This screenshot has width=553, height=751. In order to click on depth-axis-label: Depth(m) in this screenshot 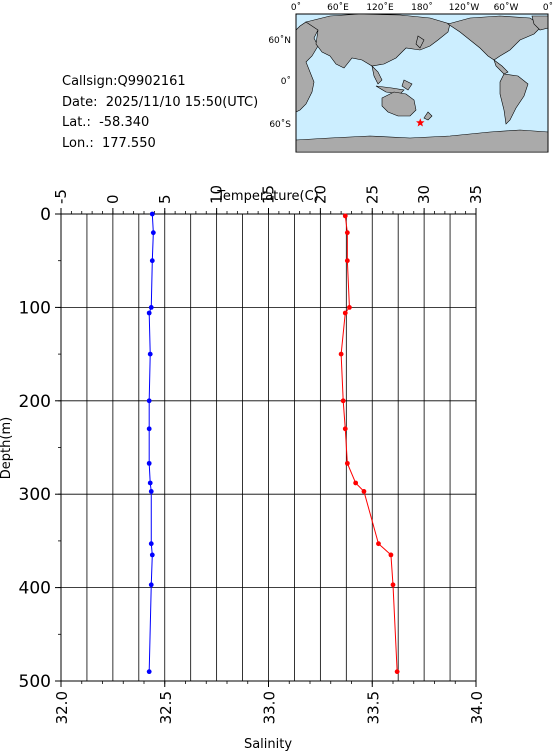, I will do `click(7, 448)`.